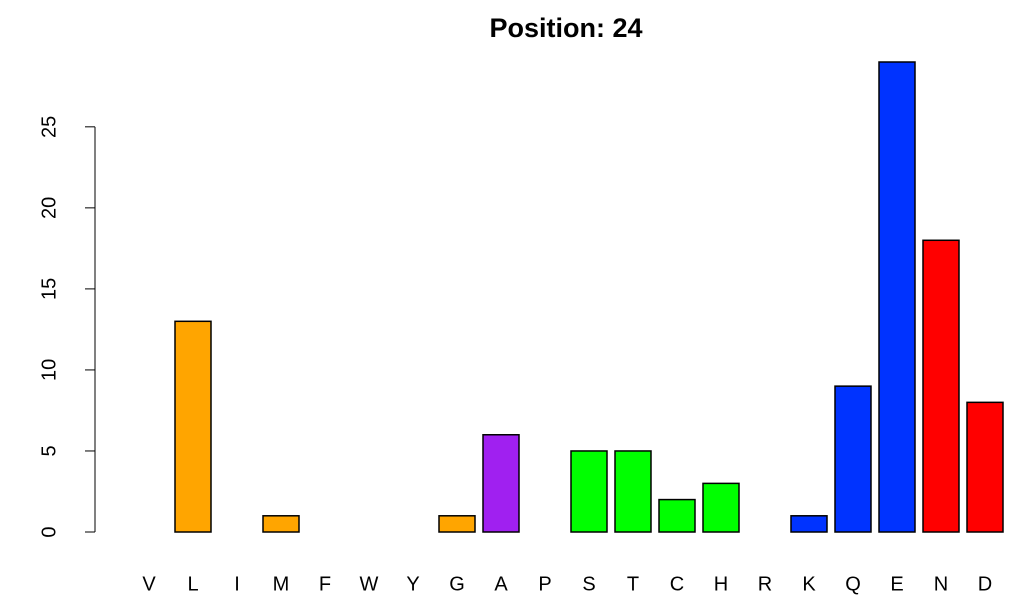 This screenshot has height=608, width=1024. What do you see at coordinates (765, 584) in the screenshot?
I see `x-tick-label: R` at bounding box center [765, 584].